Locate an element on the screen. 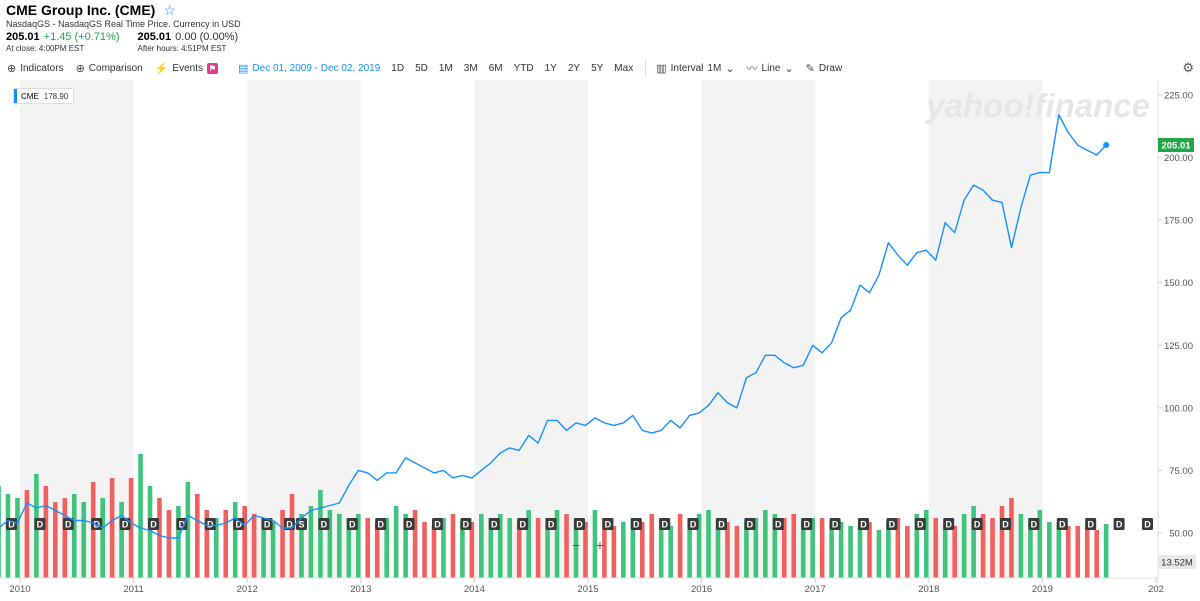  period-2y: 2Y is located at coordinates (574, 68).